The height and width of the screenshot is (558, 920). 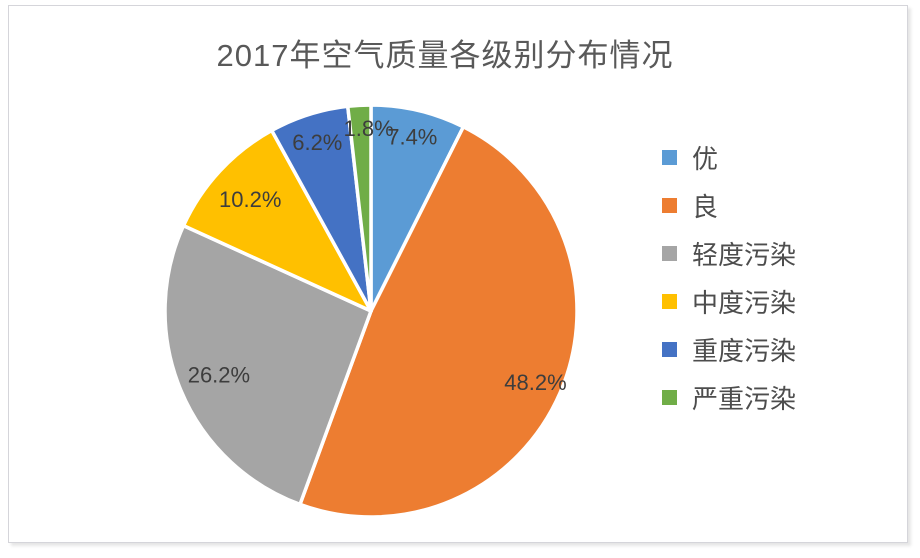 I want to click on legend-swatch-heavy-pollution, so click(x=669, y=349).